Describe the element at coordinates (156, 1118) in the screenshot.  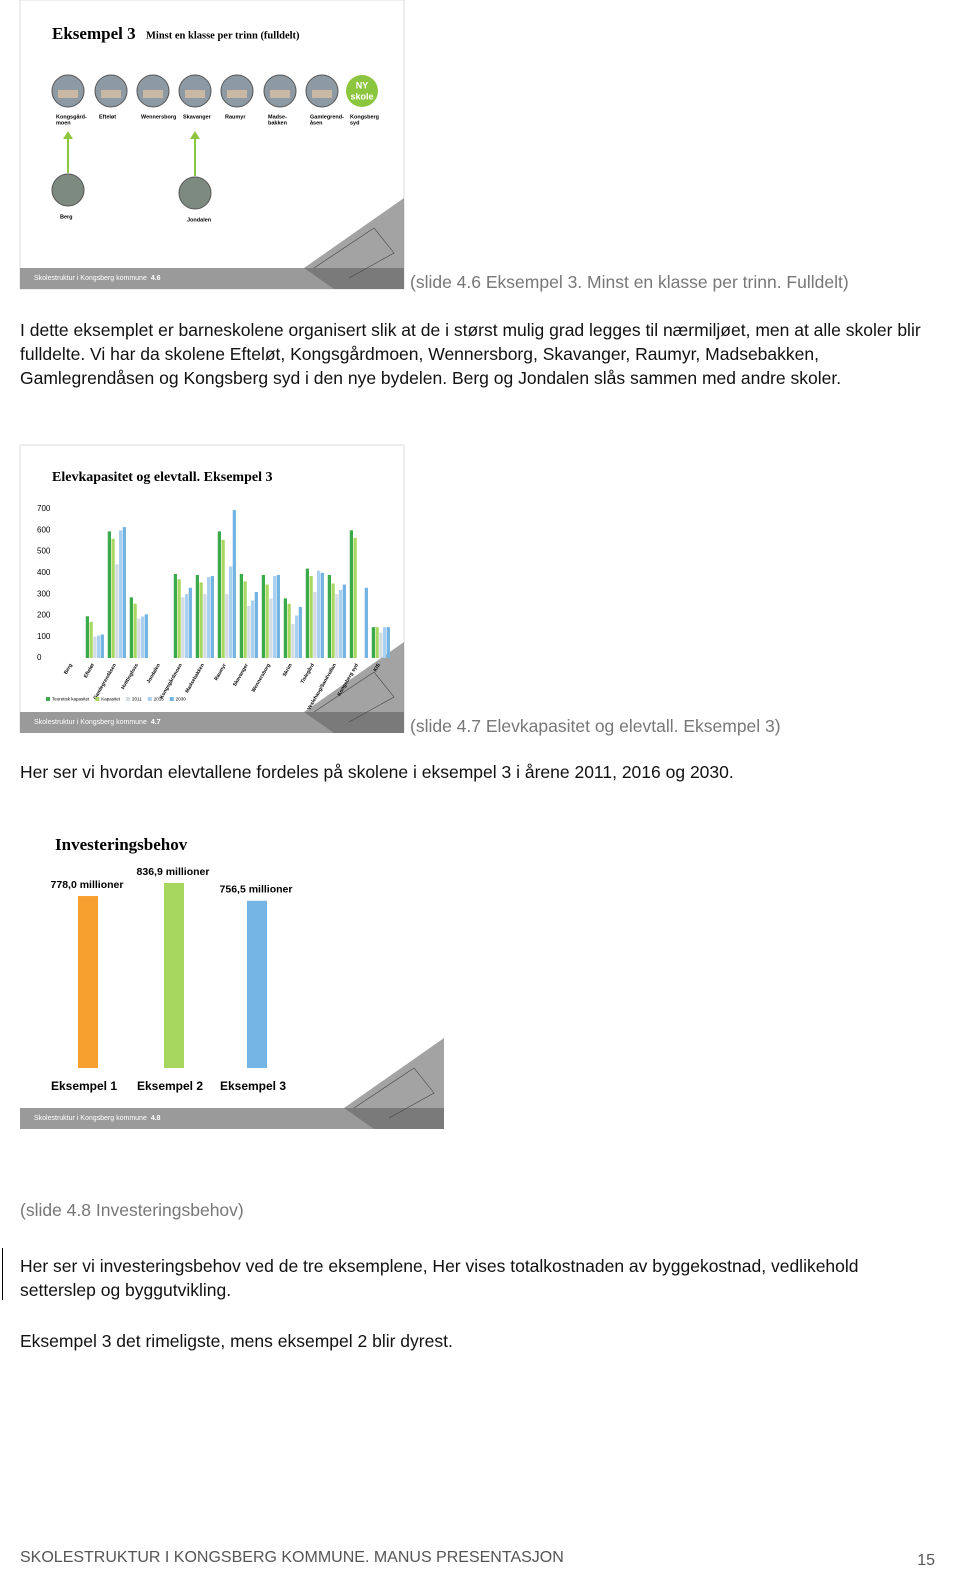
I see `slide-number: 4.8` at that location.